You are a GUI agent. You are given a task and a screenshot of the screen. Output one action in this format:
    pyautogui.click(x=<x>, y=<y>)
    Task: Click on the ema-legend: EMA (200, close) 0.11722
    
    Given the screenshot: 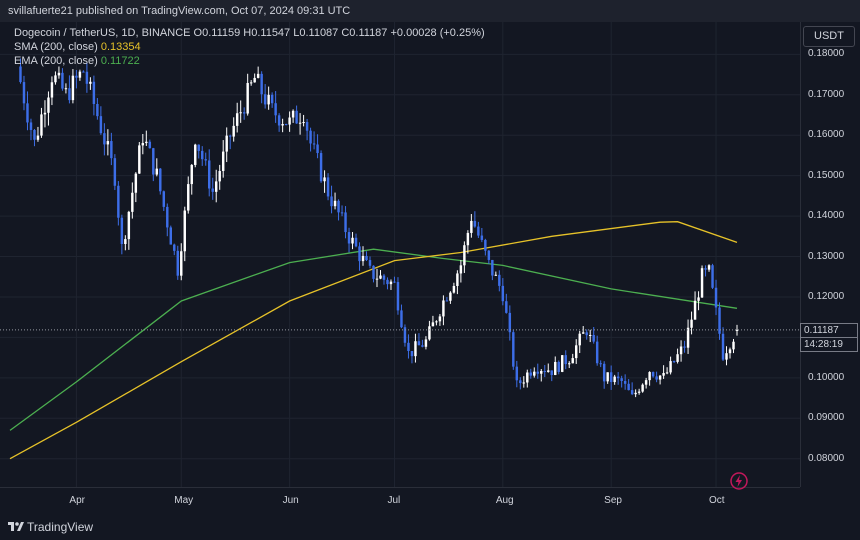 What is the action you would take?
    pyautogui.click(x=249, y=62)
    